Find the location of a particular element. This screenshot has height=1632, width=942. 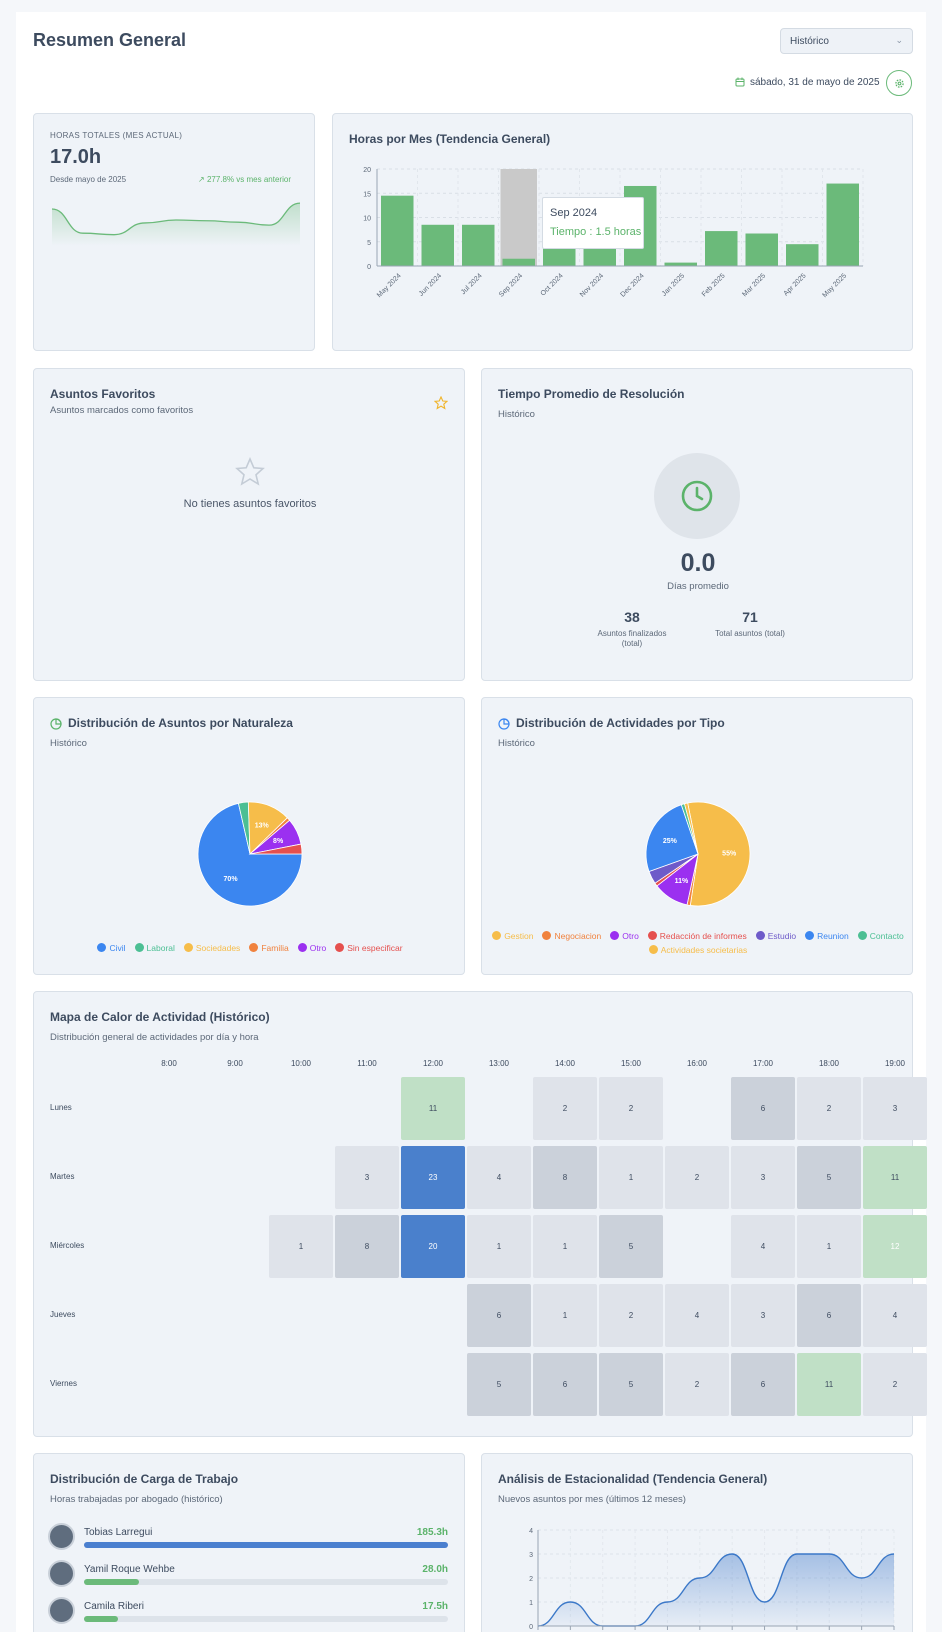

nature-subtitle: Histórico is located at coordinates (68, 743).